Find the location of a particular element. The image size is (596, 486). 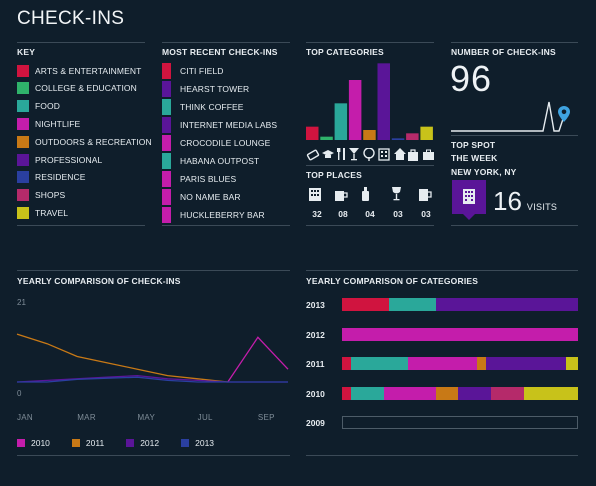

recent-item: HEARST TOWER is located at coordinates (205, 88).